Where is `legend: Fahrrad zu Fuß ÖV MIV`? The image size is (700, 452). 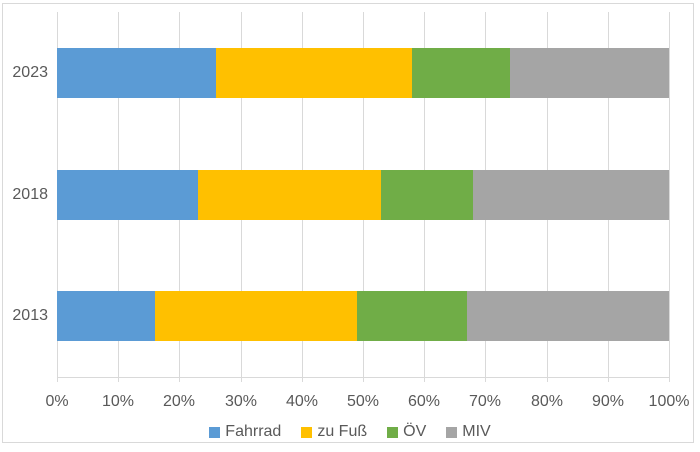
legend: Fahrrad zu Fuß ÖV MIV is located at coordinates (350, 432).